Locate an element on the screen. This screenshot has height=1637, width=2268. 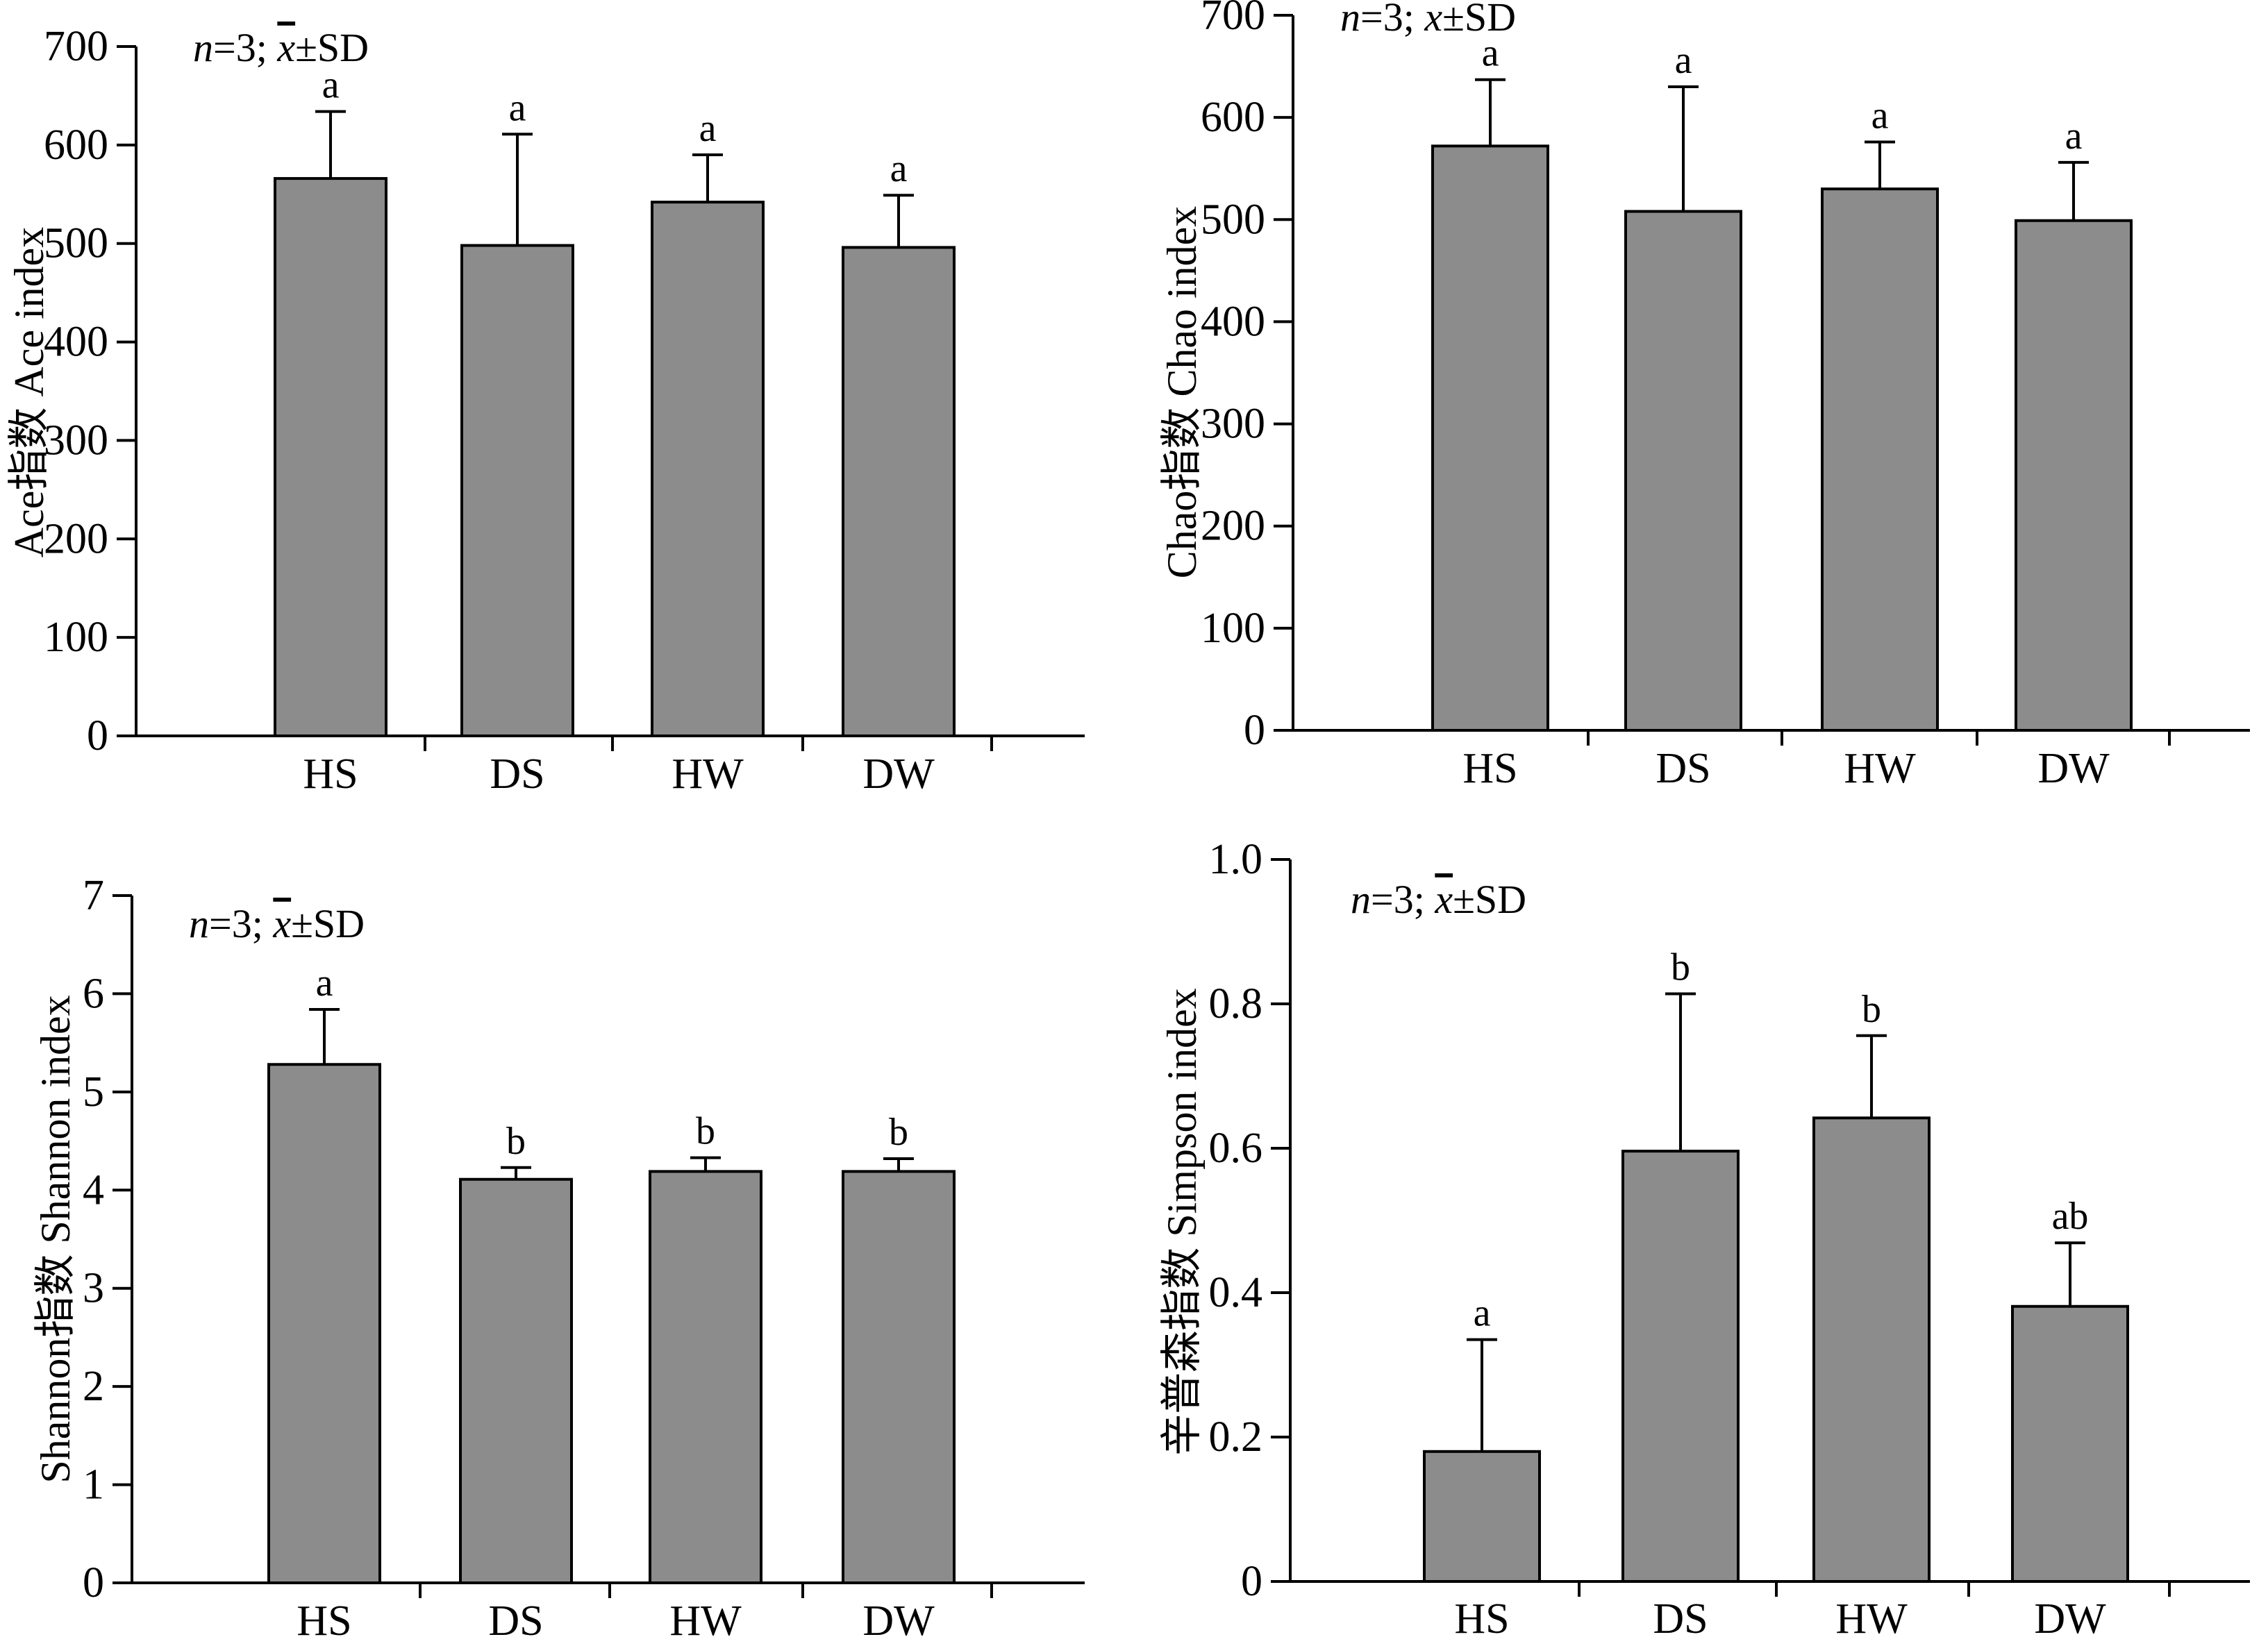
y-tick-label: 0.2 is located at coordinates (1236, 1437).